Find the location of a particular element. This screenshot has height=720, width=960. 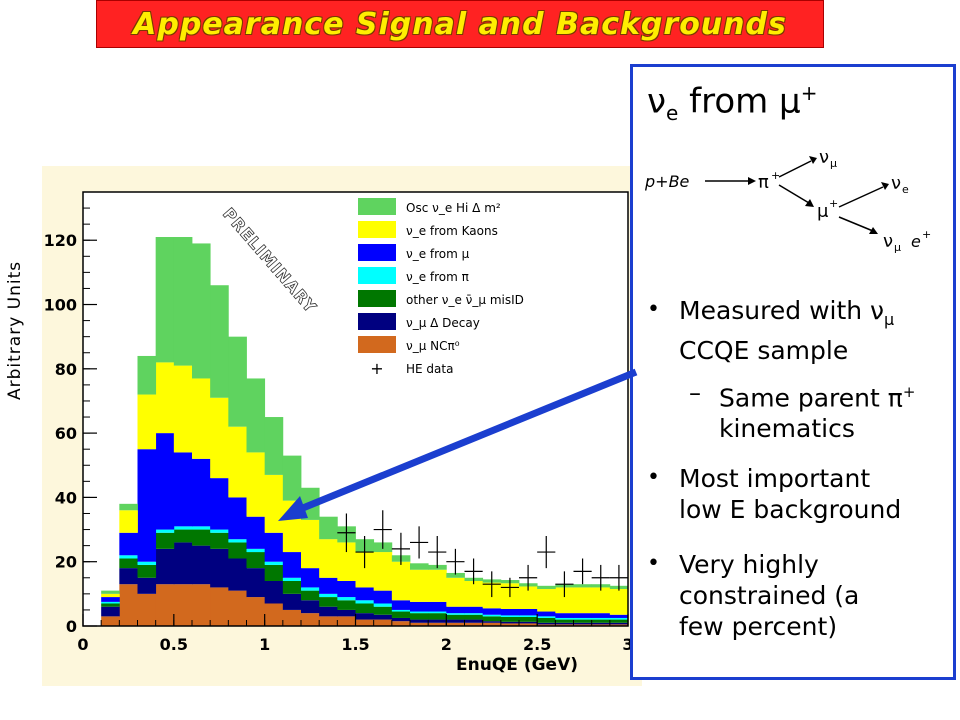

diagram-numu-bottom: ν is located at coordinates (888, 241).